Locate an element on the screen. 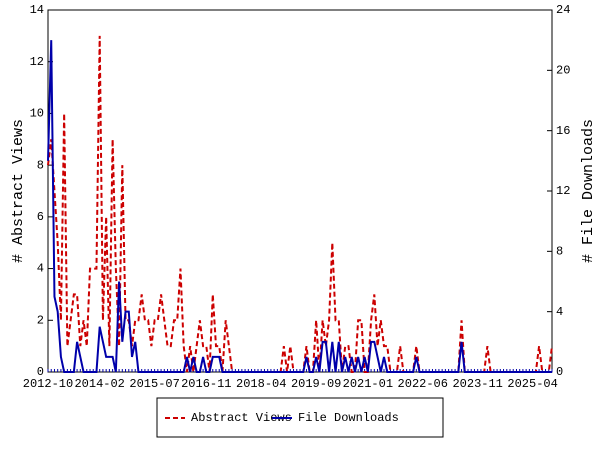  y-tick-label: 8 is located at coordinates (40, 165).